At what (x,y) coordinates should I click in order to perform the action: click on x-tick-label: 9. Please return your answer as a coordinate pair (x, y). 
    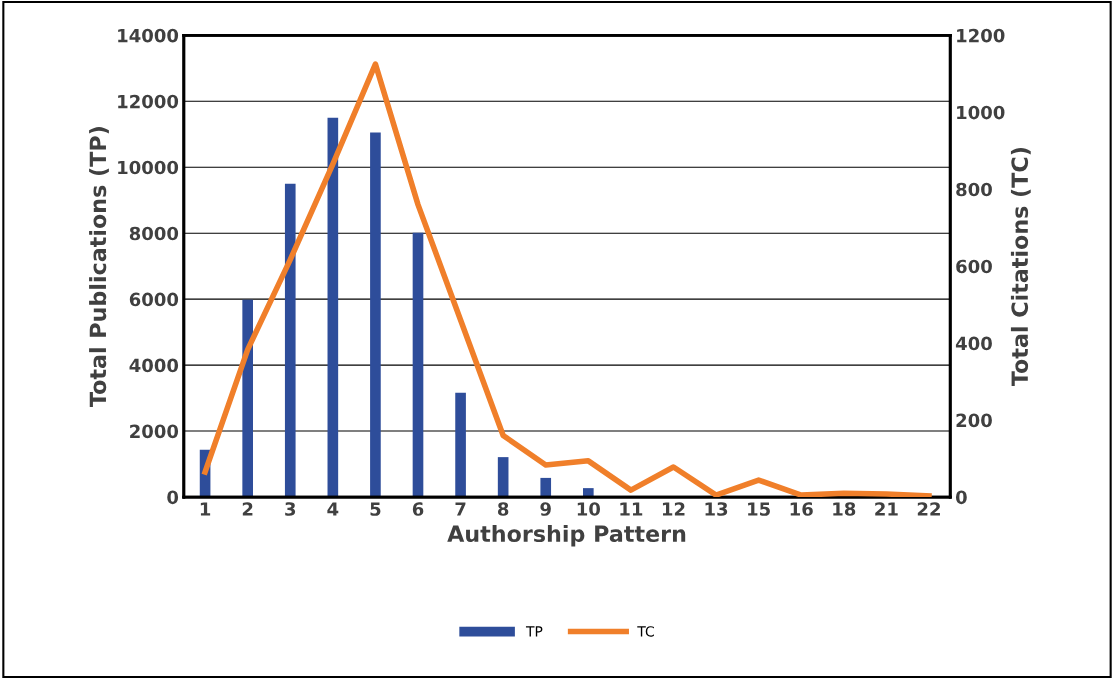
    Looking at the image, I should click on (545, 509).